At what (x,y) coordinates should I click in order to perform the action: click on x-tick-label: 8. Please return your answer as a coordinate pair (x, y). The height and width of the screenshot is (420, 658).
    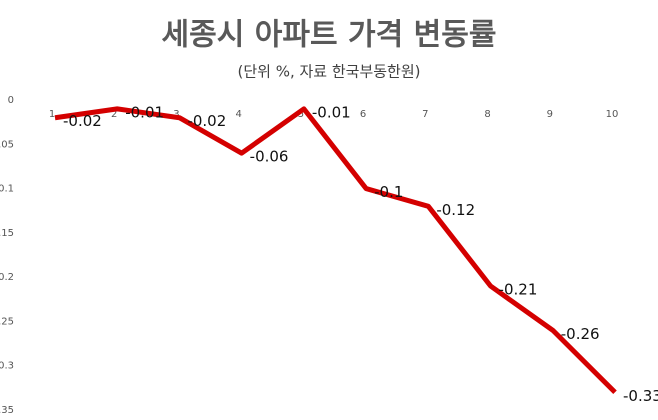
    Looking at the image, I should click on (487, 114).